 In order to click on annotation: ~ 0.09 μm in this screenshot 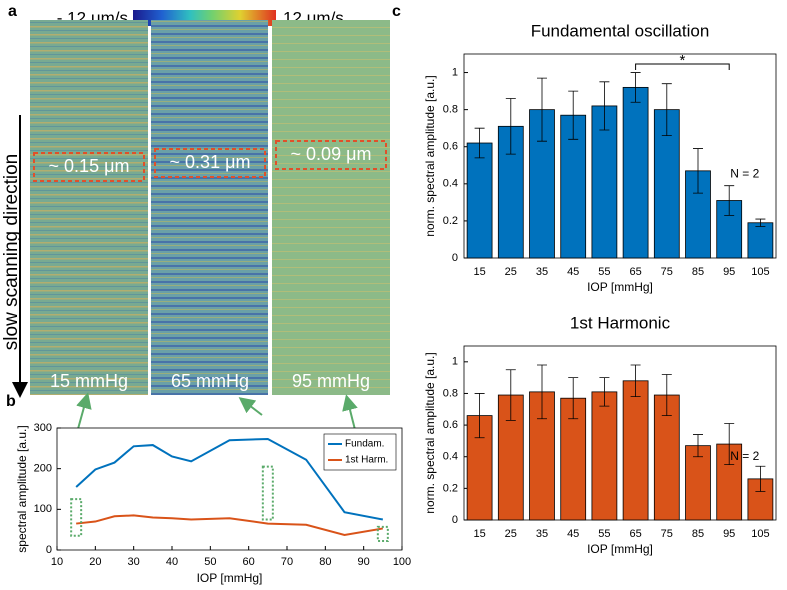, I will do `click(331, 154)`.